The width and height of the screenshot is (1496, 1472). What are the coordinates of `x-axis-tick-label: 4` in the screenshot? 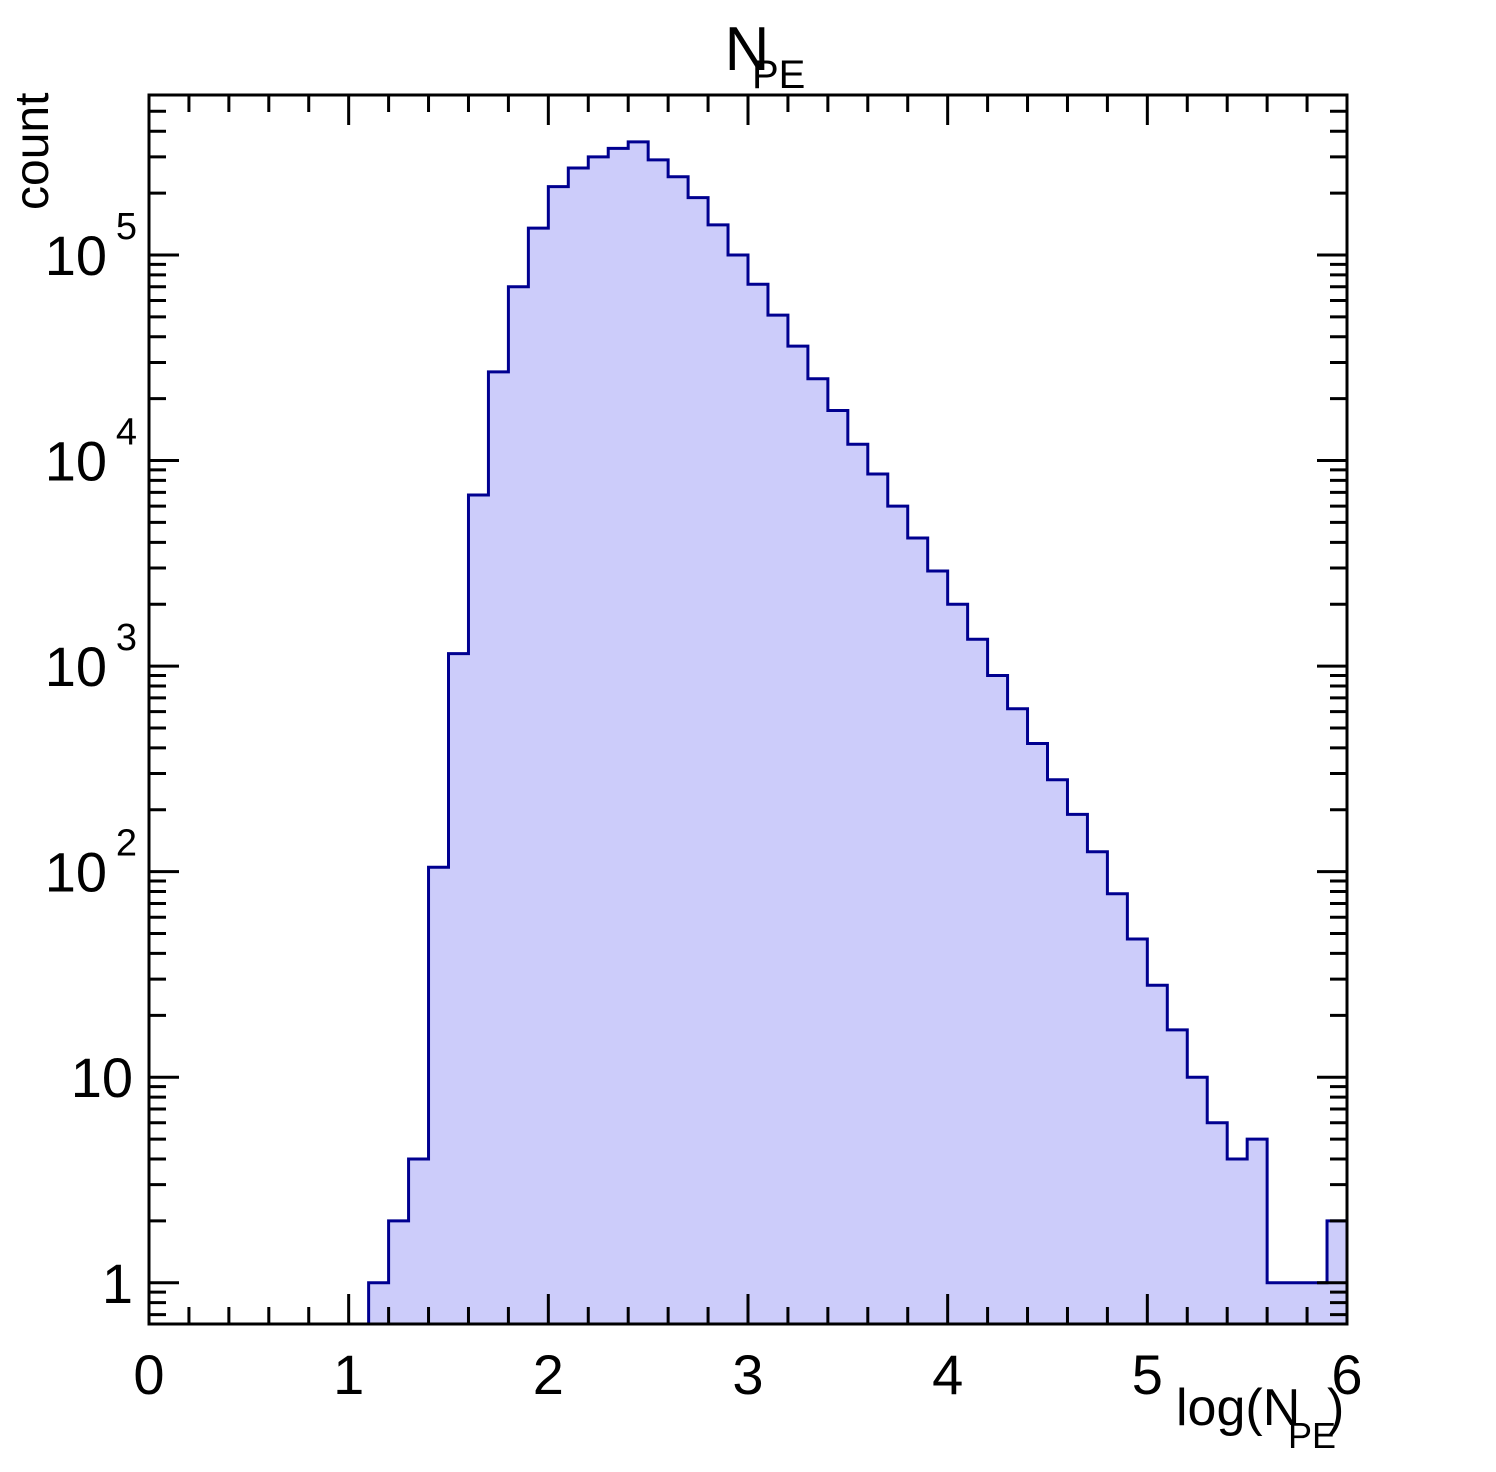 It's located at (947, 1374).